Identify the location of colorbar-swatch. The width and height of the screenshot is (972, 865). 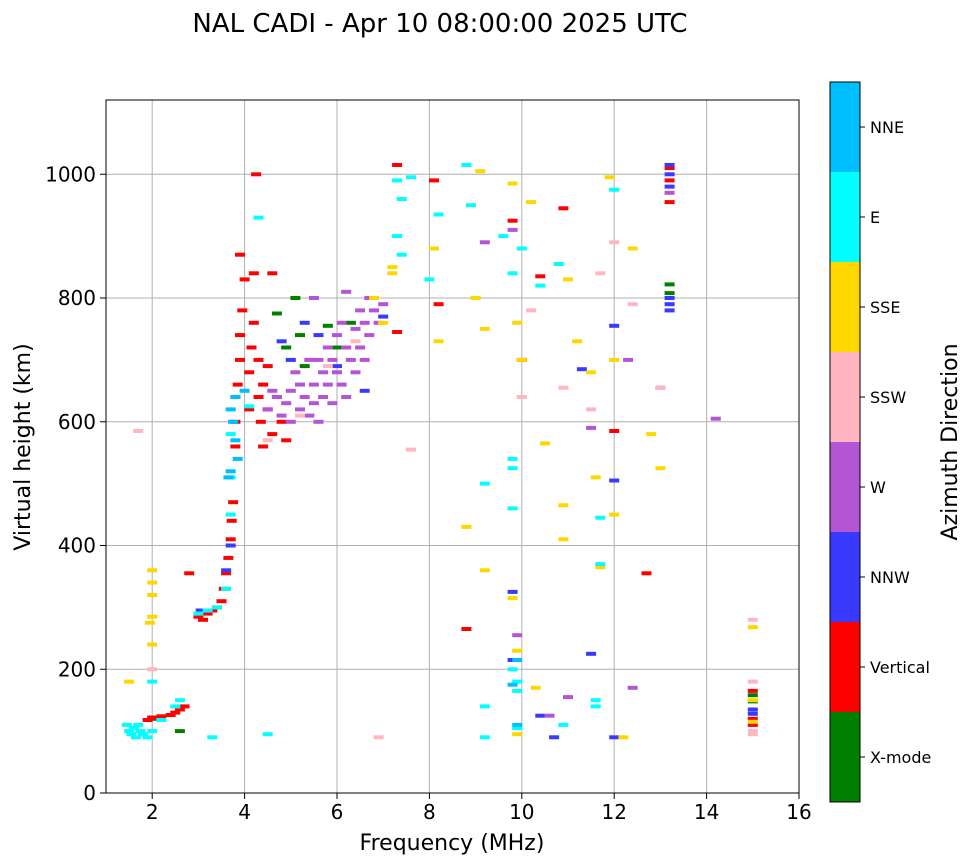
(845, 307).